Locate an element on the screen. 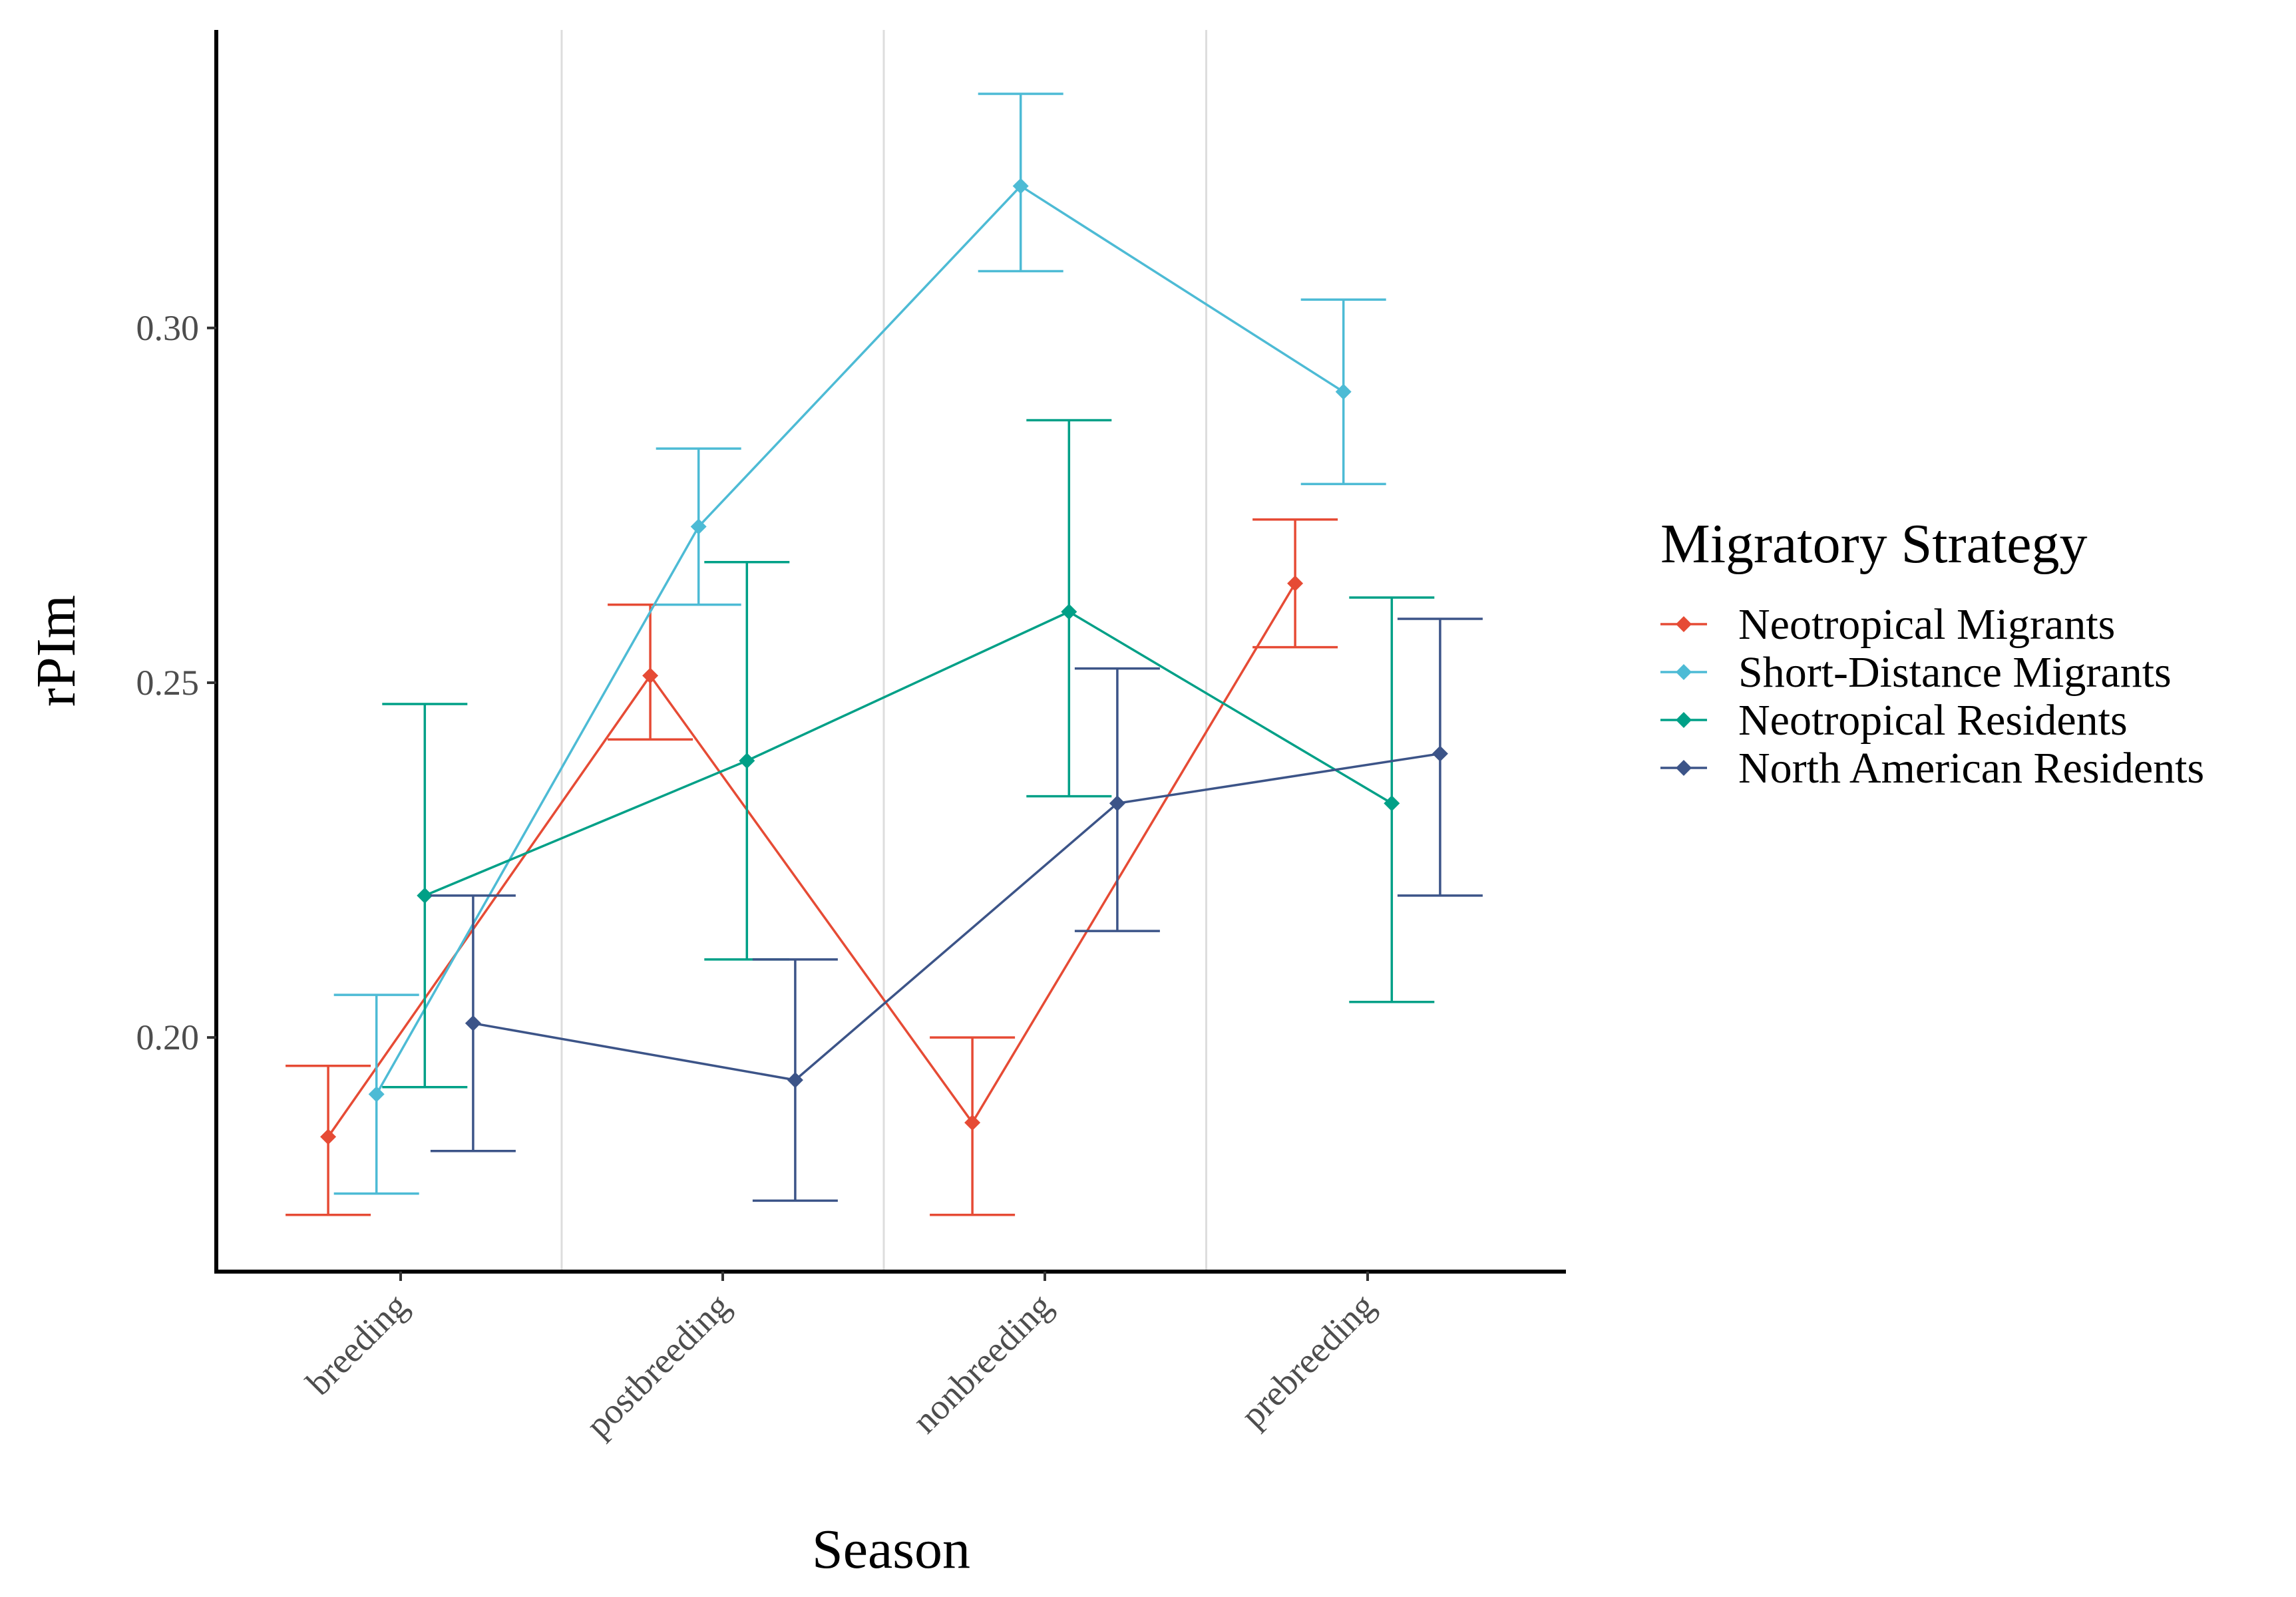  x-tick-label: nonbreeding is located at coordinates (981, 1363).